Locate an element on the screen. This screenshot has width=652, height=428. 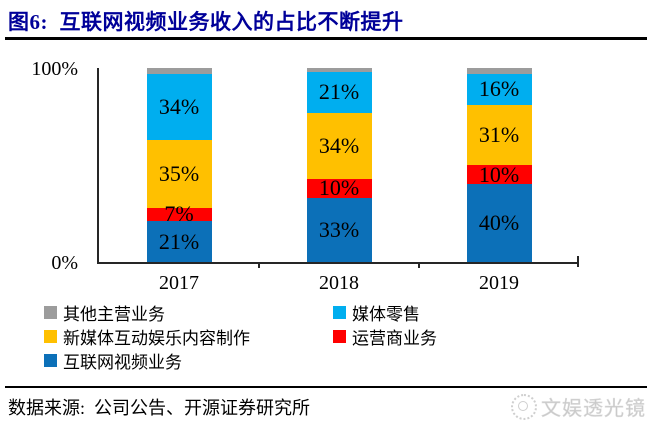
chart-legend: 其他主营业务 媒体零售新媒体互动娱乐内容制作 运营商业务互联网视频业务 is located at coordinates (324, 337).